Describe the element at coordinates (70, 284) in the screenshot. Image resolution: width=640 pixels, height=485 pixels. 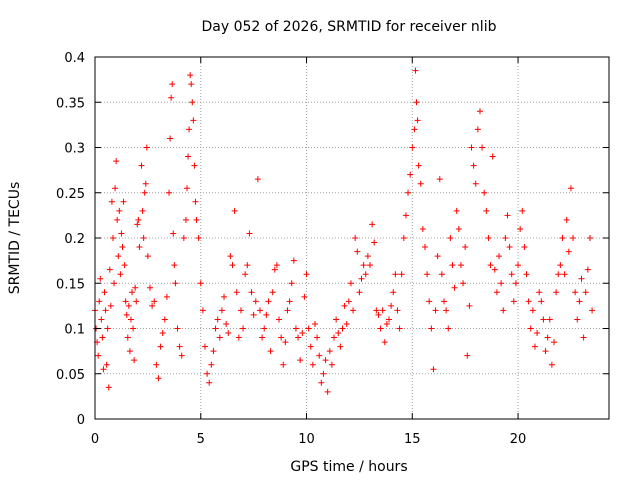
I see `y-tick-label: 0.15` at that location.